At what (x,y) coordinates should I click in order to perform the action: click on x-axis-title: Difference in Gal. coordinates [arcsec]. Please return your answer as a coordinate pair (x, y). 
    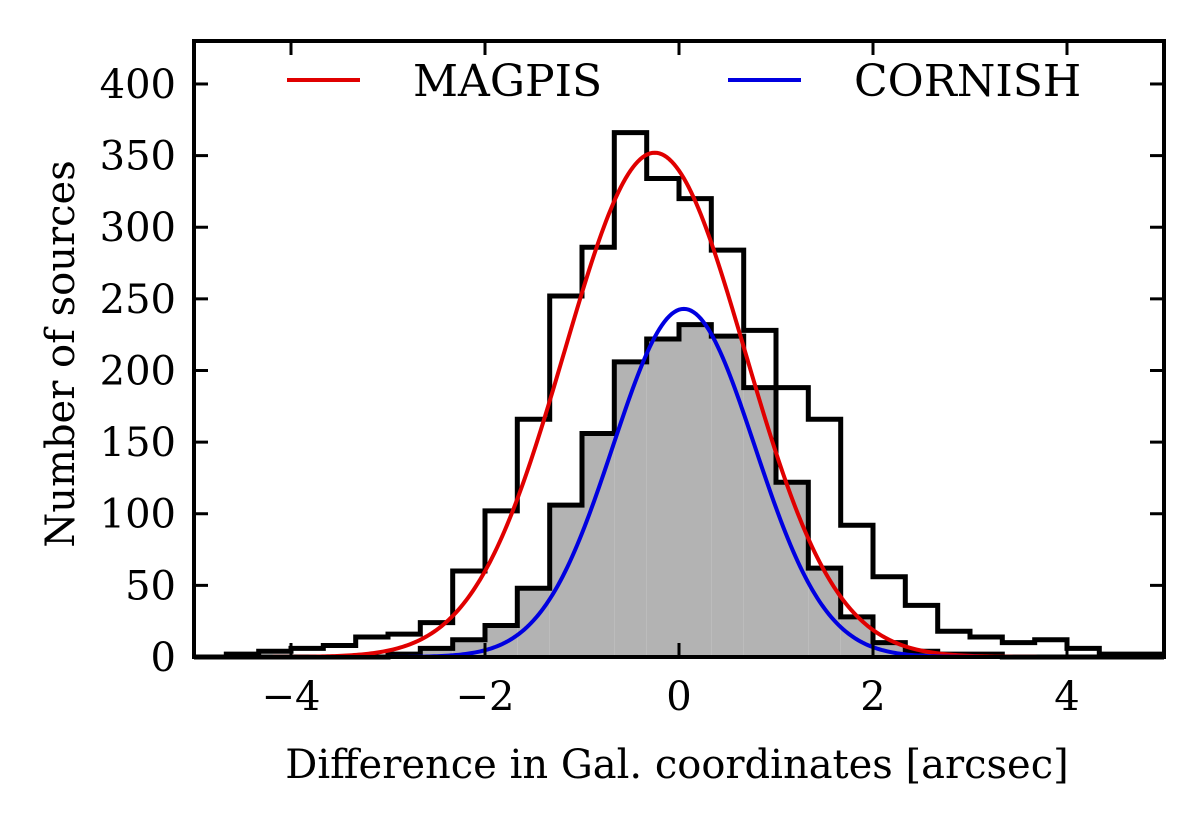
    Looking at the image, I should click on (676, 765).